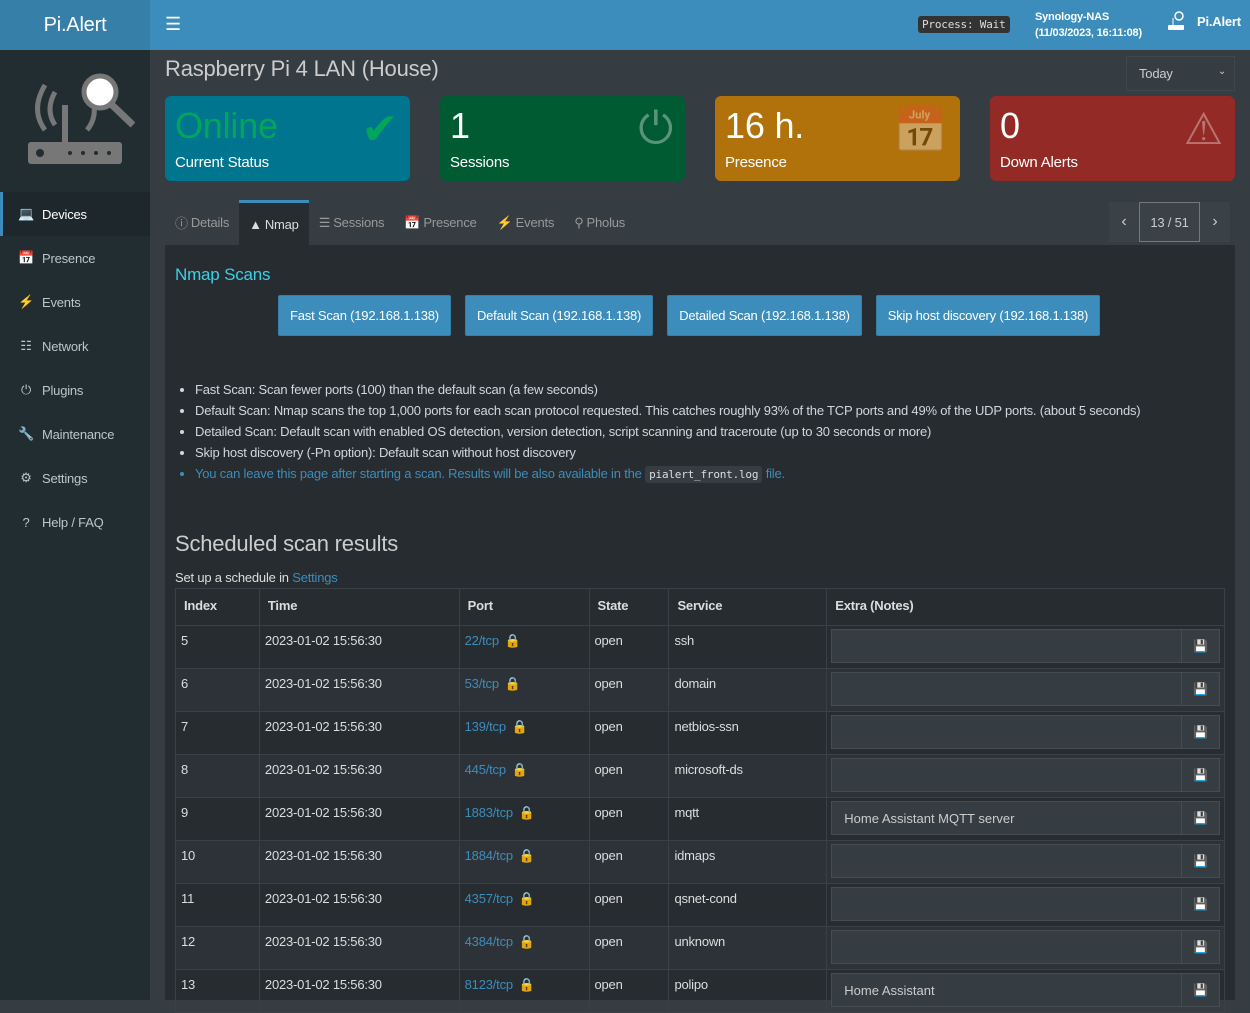 This screenshot has height=1013, width=1250. What do you see at coordinates (75, 390) in the screenshot?
I see `sidebar-item-plugins: ⏻ Plugins` at bounding box center [75, 390].